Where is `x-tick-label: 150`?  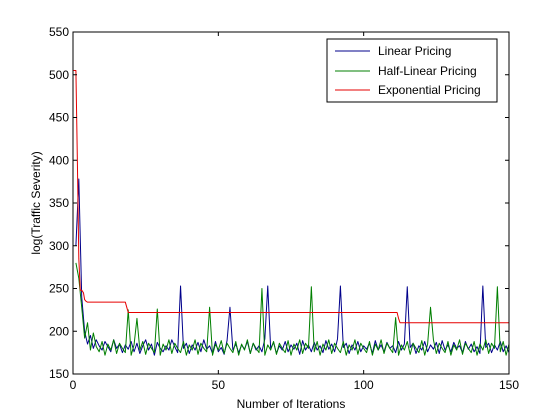 x-tick-label: 150 is located at coordinates (509, 385).